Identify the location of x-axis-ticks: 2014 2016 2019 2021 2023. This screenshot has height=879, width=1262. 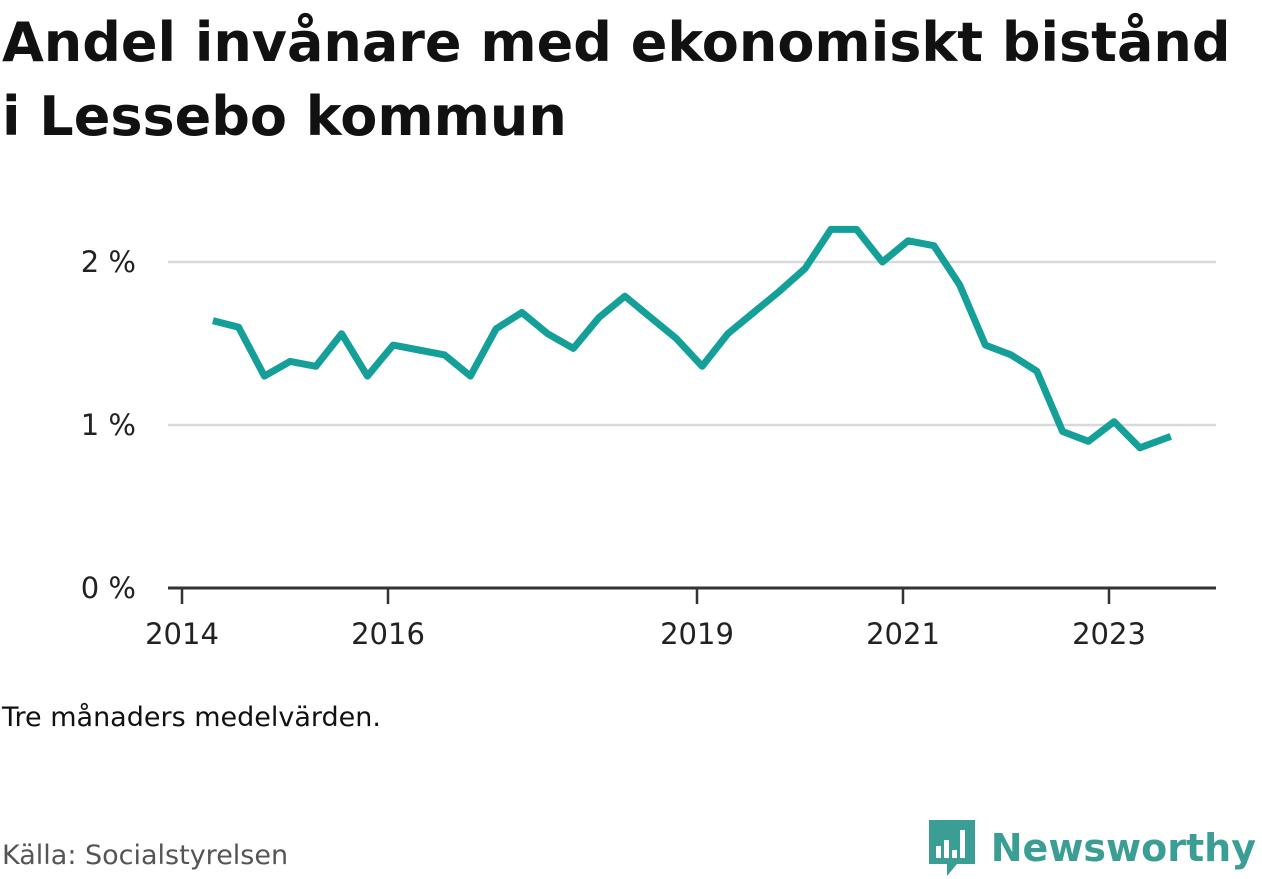
(645, 619).